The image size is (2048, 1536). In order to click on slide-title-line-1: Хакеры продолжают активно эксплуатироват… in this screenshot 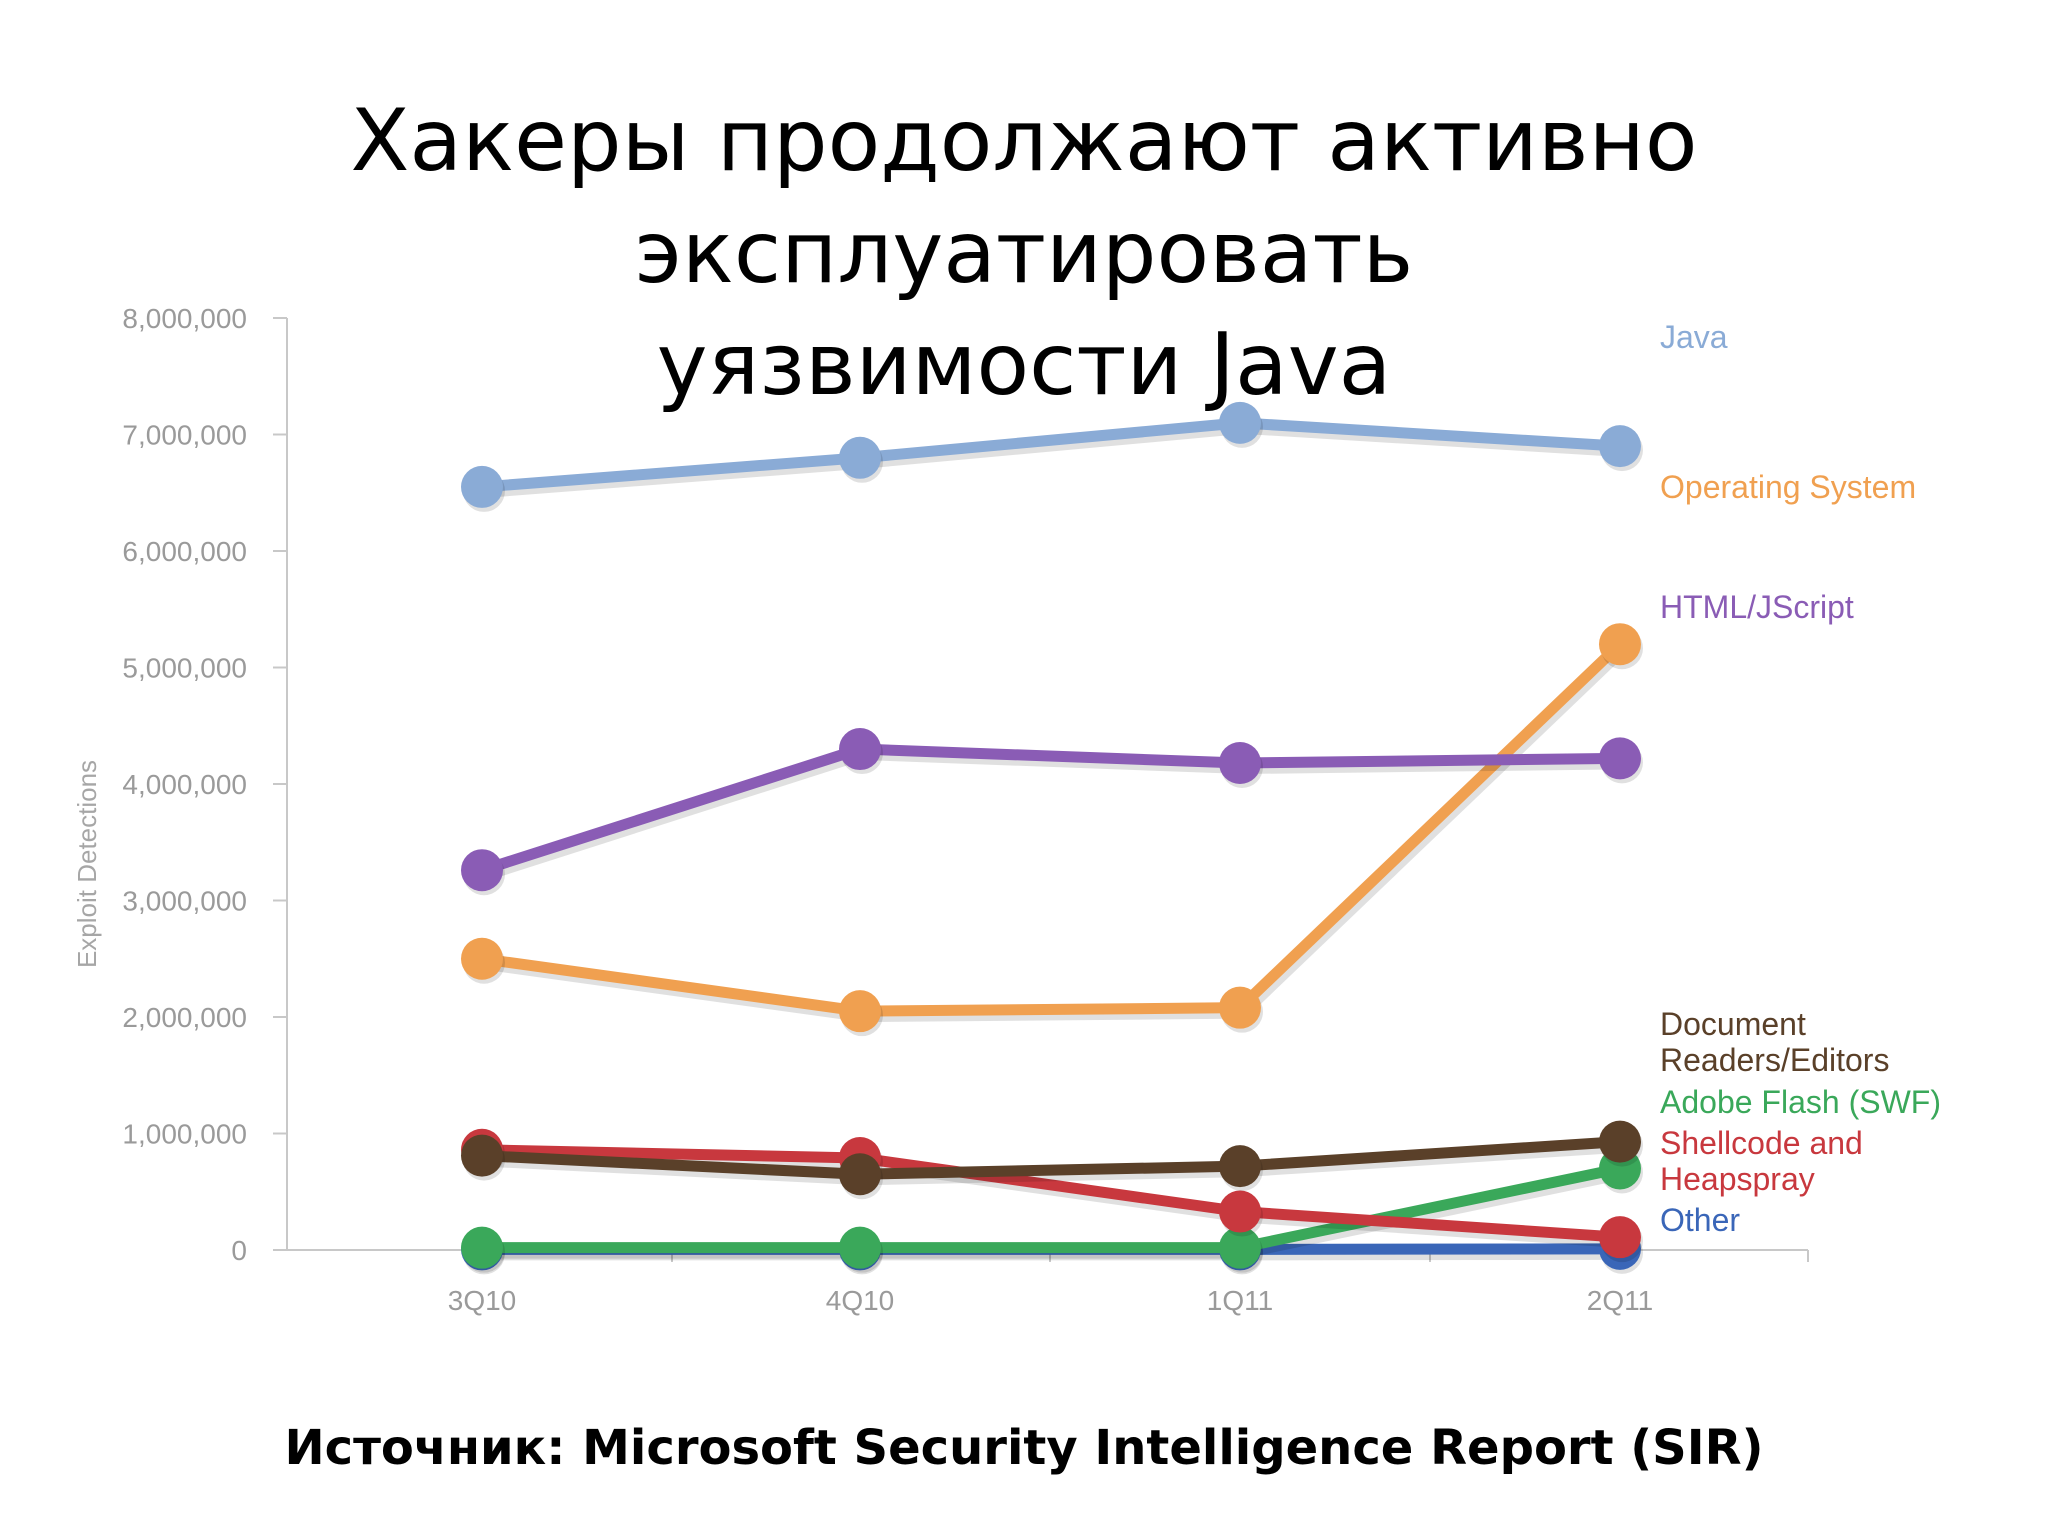, I will do `click(1024, 197)`.